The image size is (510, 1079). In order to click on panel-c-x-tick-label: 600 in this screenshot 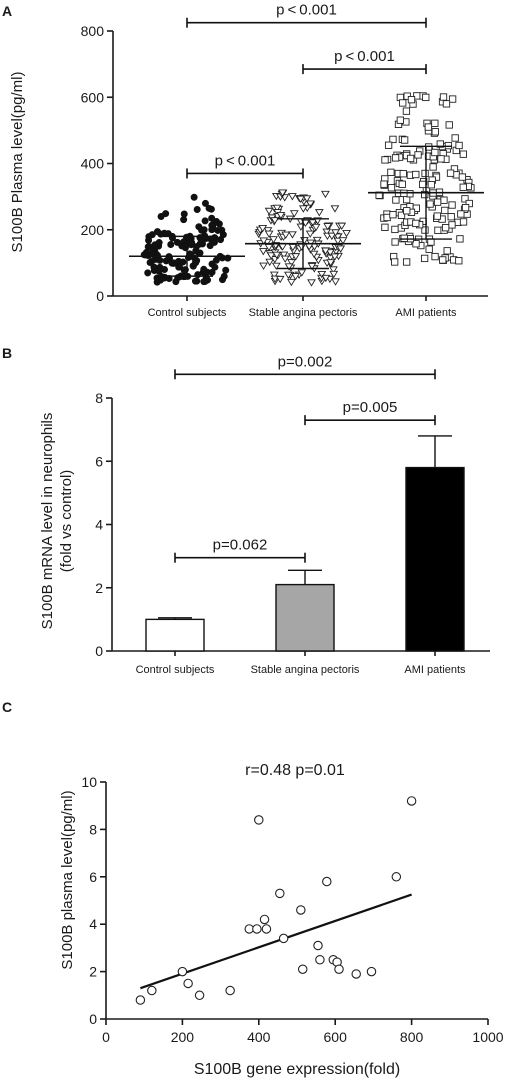, I will do `click(336, 1037)`.